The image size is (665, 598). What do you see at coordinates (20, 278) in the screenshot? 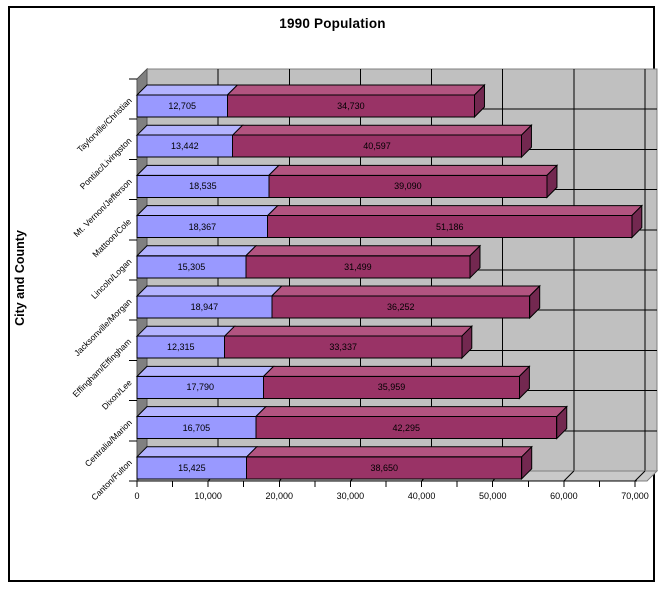
I see `y-axis-title: City and County` at bounding box center [20, 278].